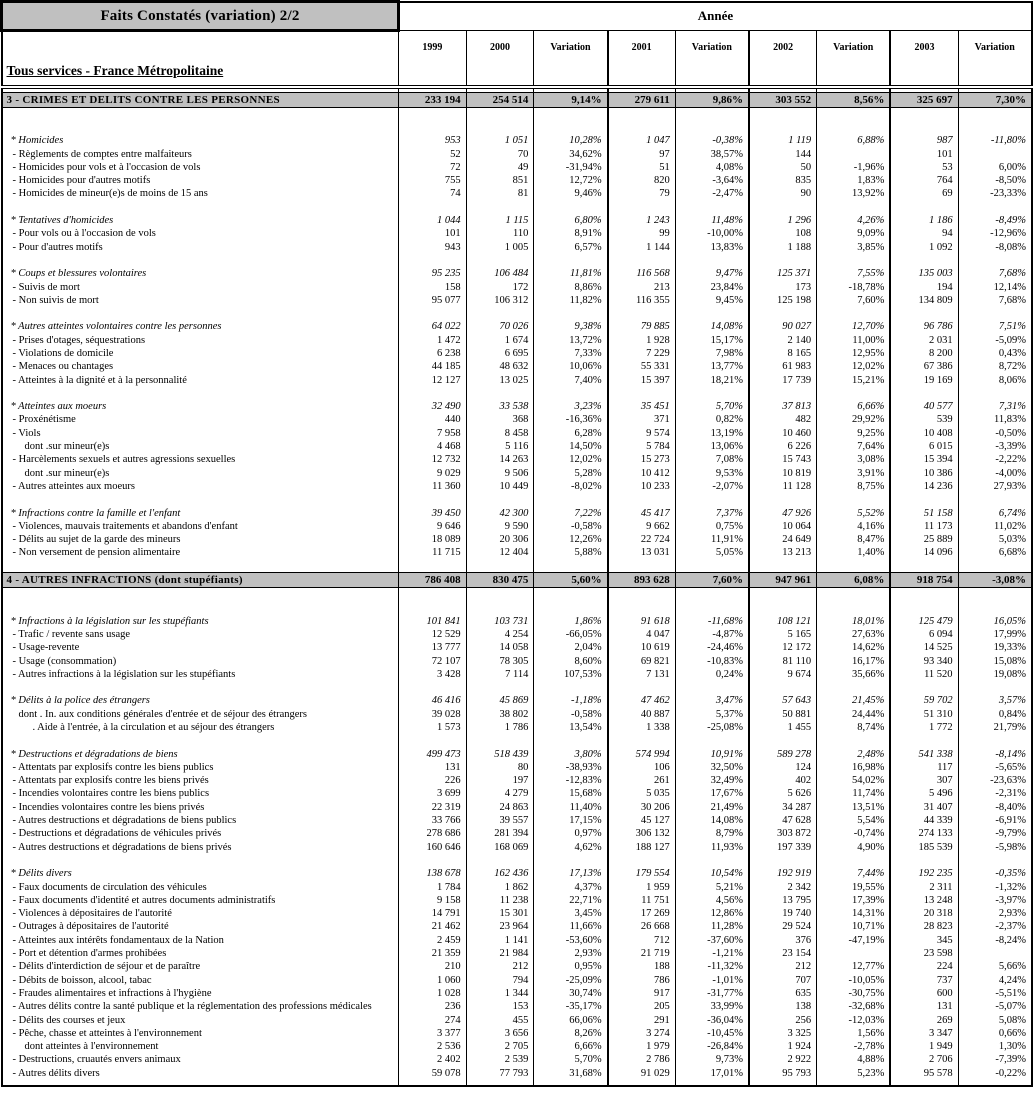 The width and height of the screenshot is (1033, 1095). Describe the element at coordinates (711, 634) in the screenshot. I see `variation-cell: -4,87%` at that location.